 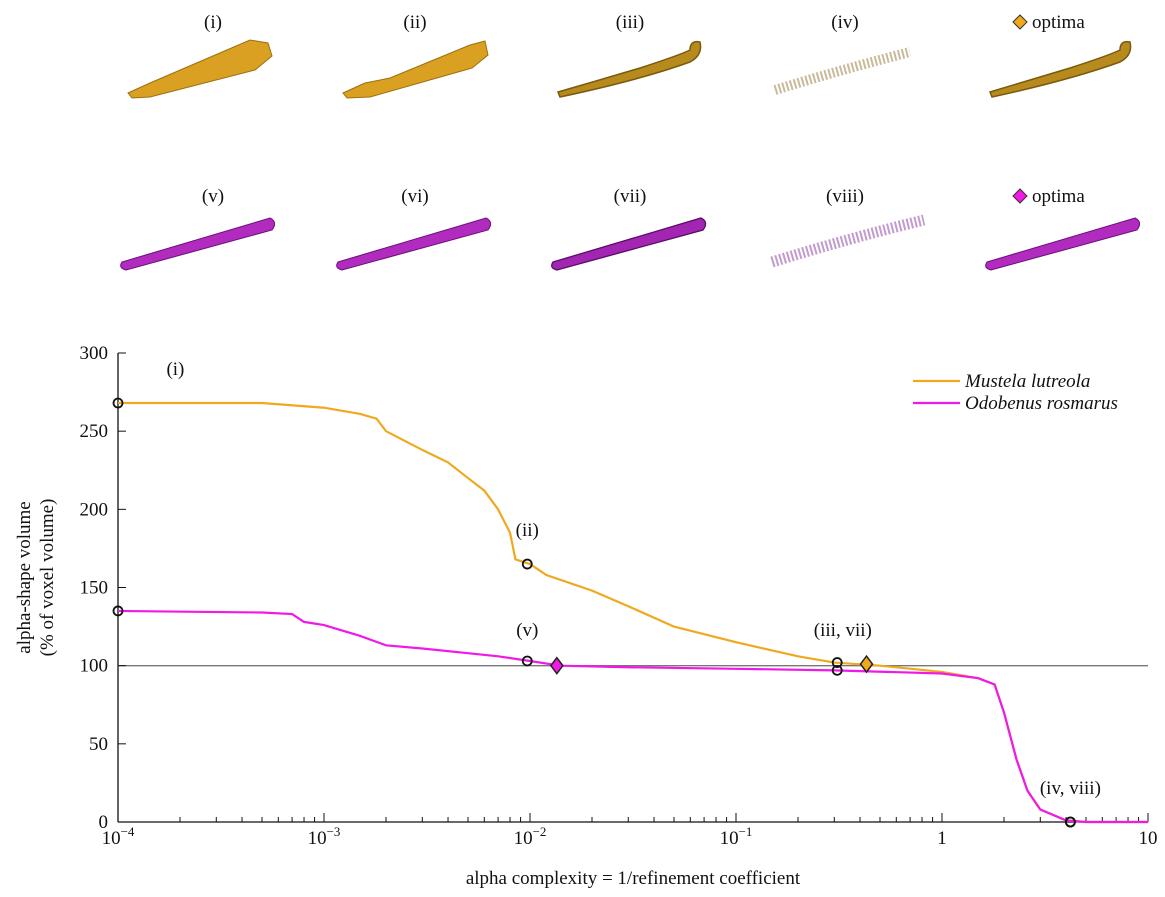 What do you see at coordinates (94, 509) in the screenshot?
I see `y-tick-label: 200` at bounding box center [94, 509].